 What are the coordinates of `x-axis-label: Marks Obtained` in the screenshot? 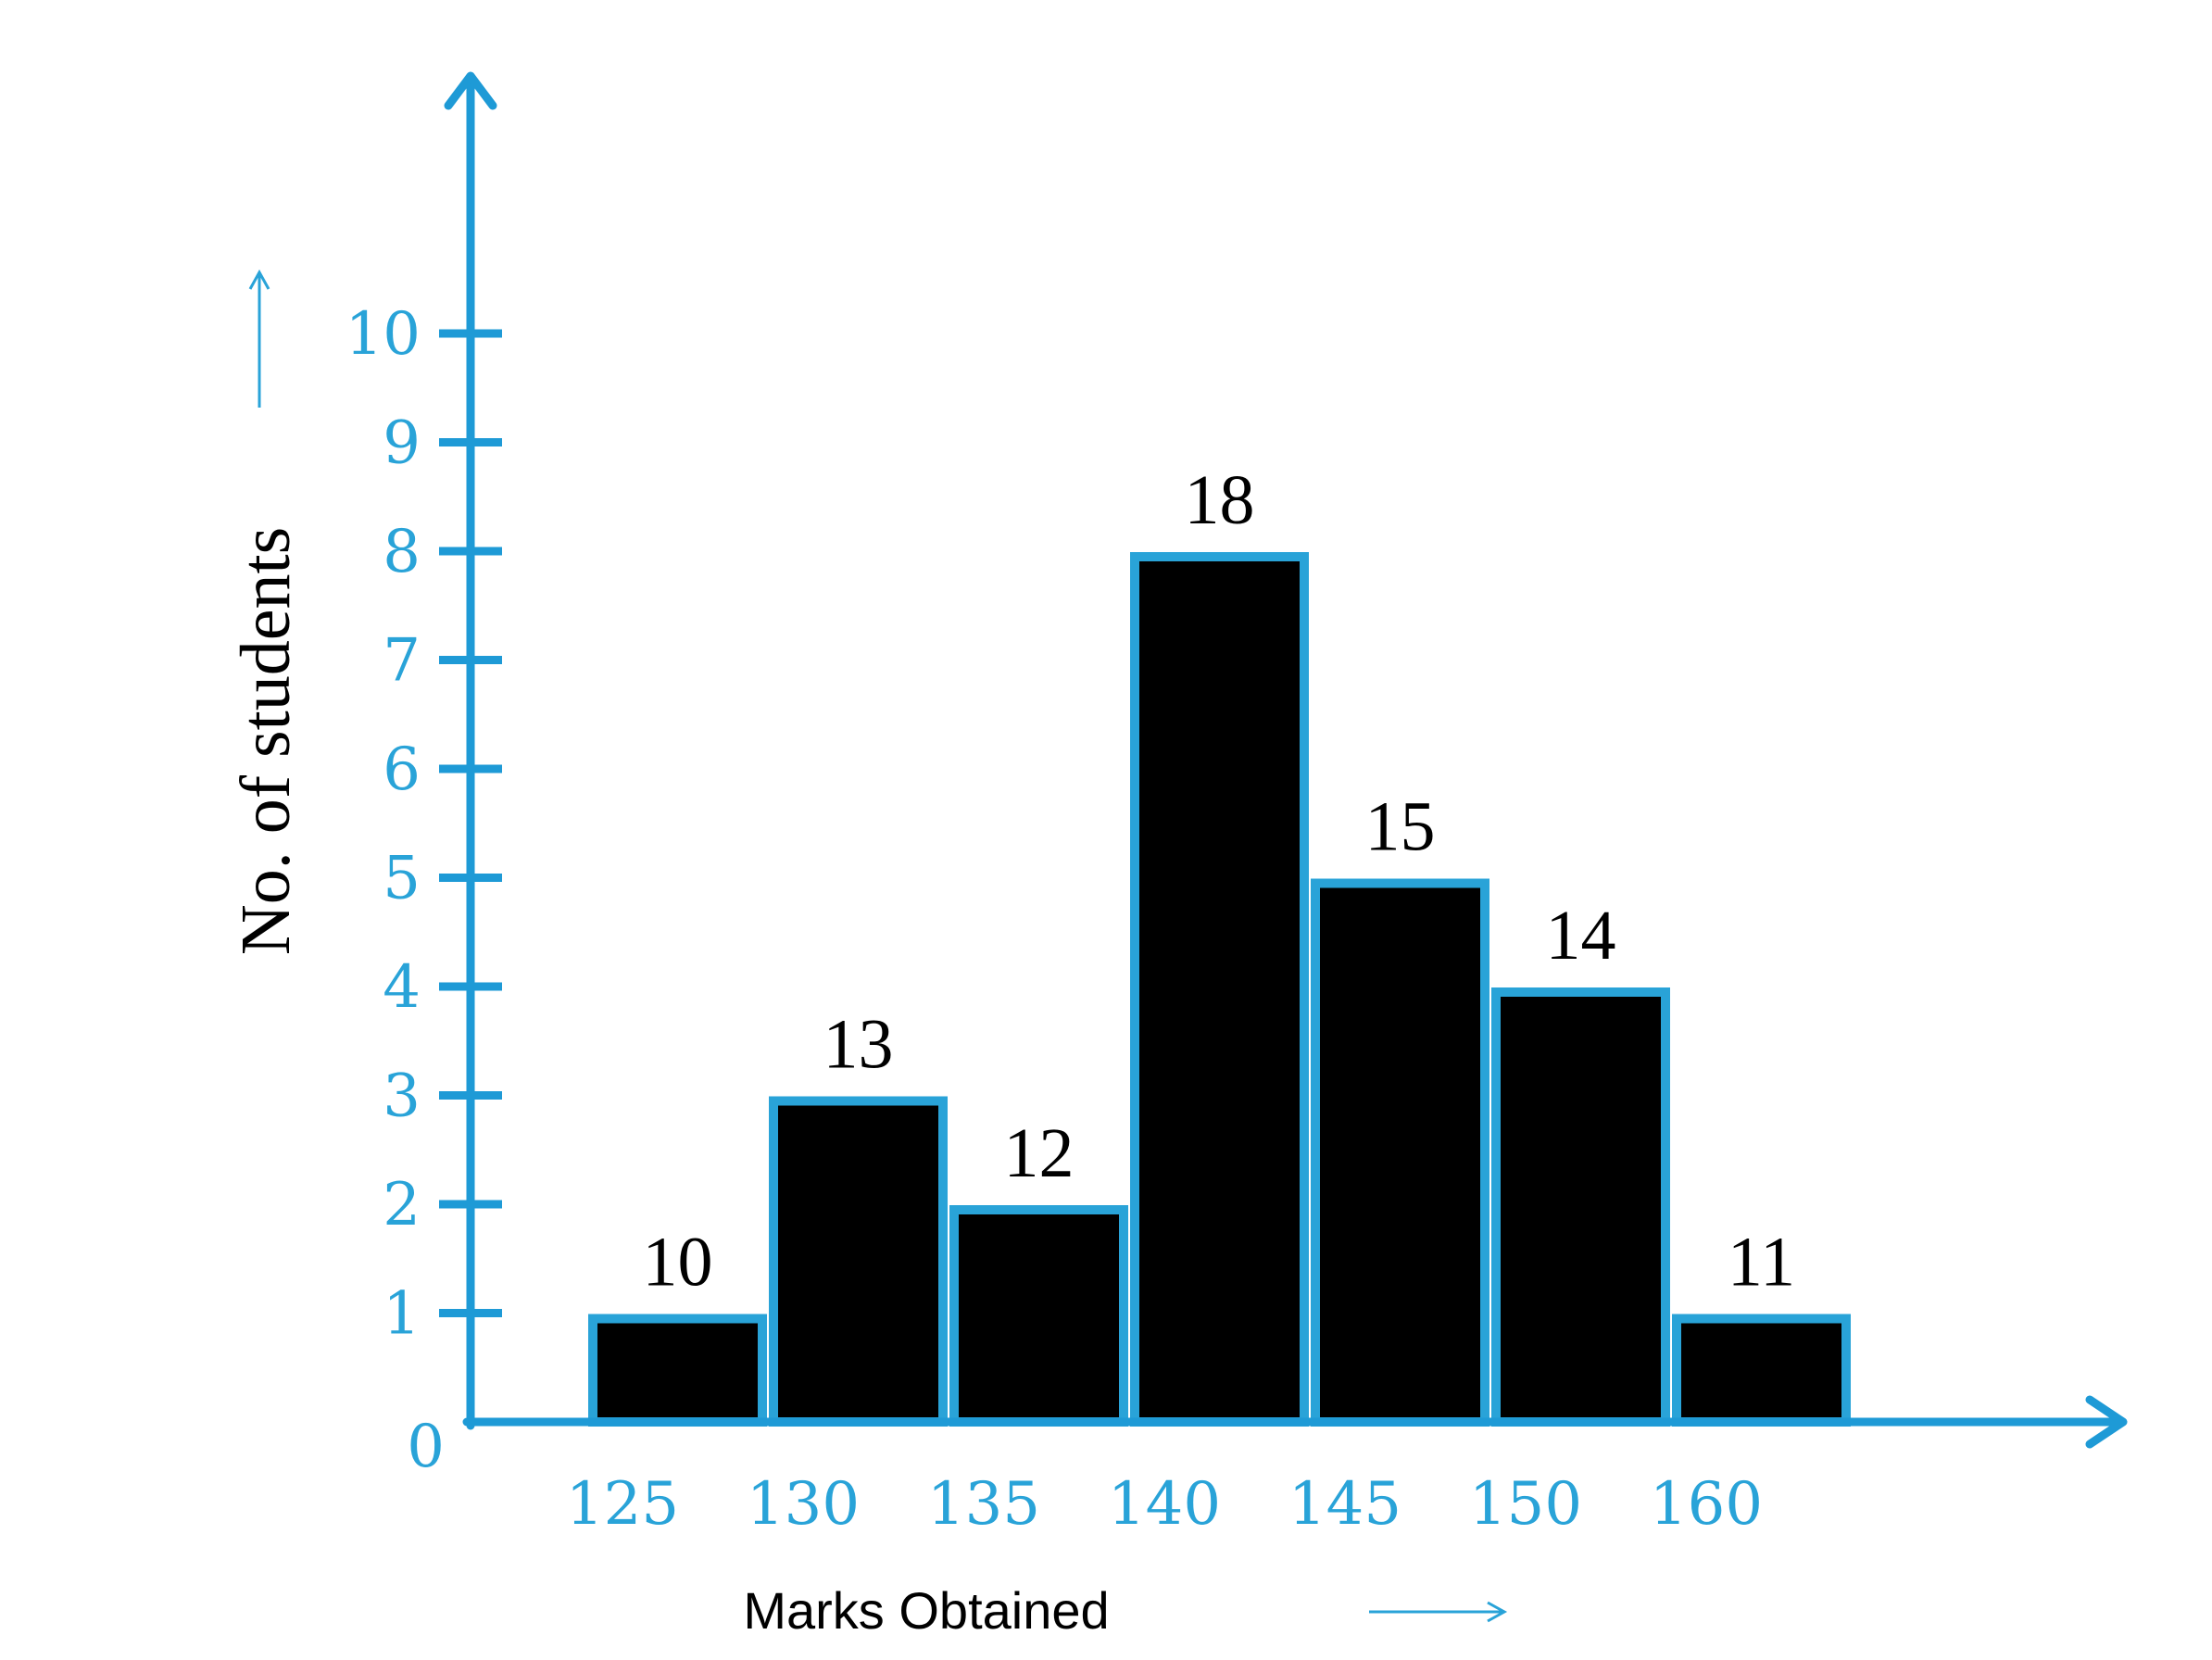 It's located at (926, 1610).